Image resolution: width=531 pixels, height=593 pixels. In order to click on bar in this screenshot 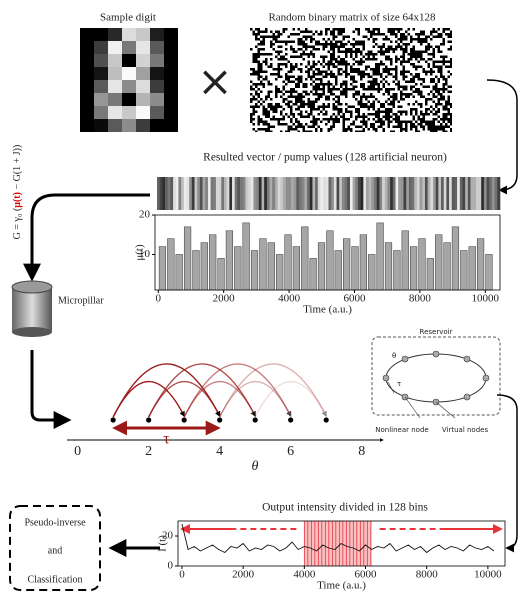, I will do `click(229, 260)`.